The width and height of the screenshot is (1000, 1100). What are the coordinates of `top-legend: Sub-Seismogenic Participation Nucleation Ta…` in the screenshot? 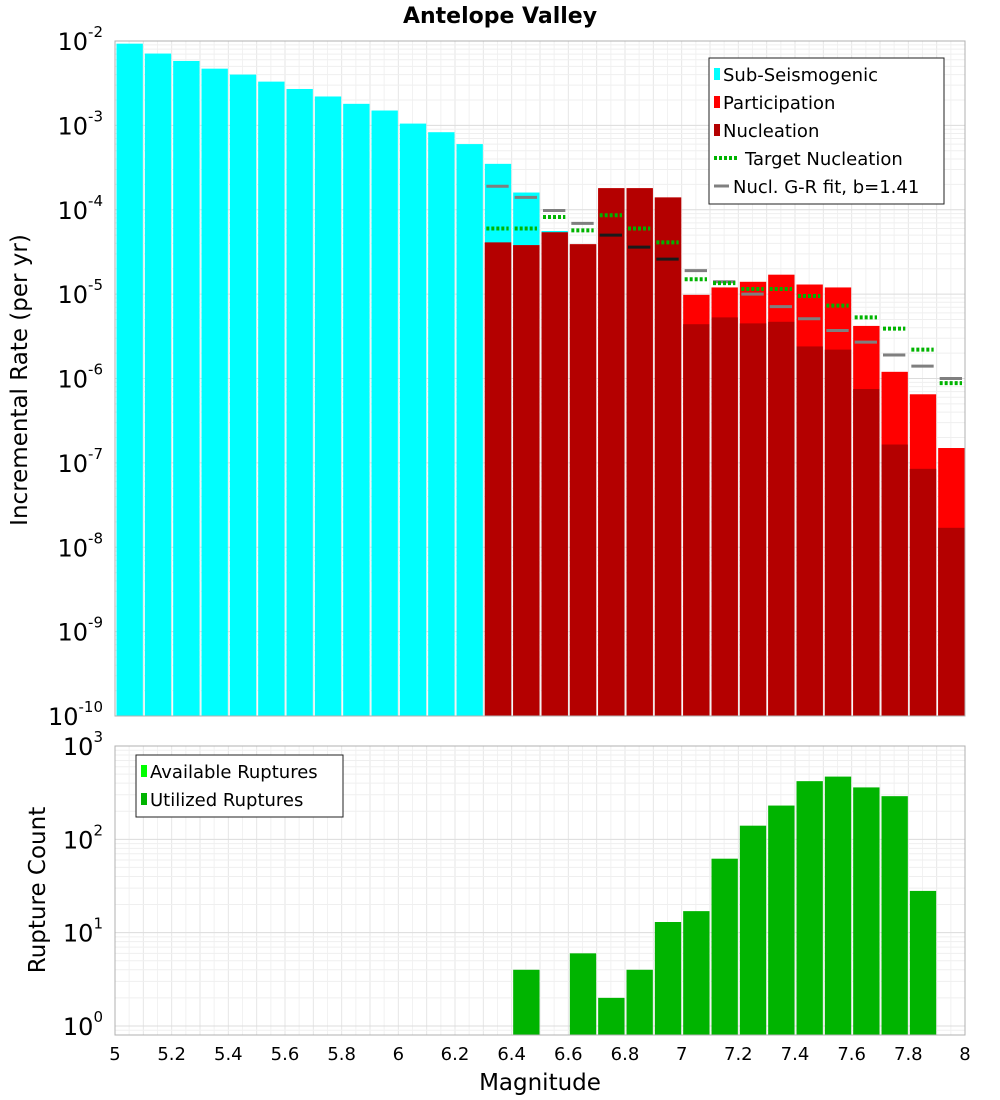 It's located at (826, 131).